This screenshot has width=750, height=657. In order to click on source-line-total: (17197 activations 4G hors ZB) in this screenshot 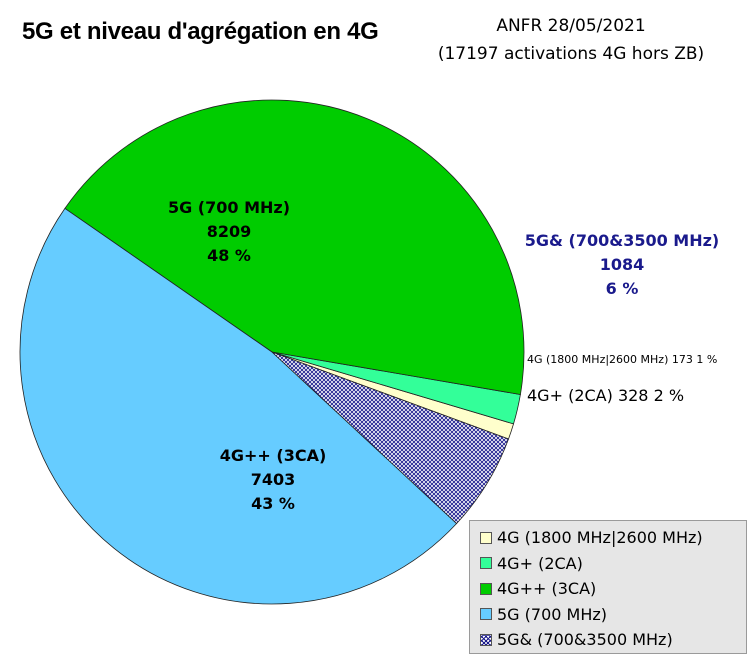, I will do `click(571, 54)`.